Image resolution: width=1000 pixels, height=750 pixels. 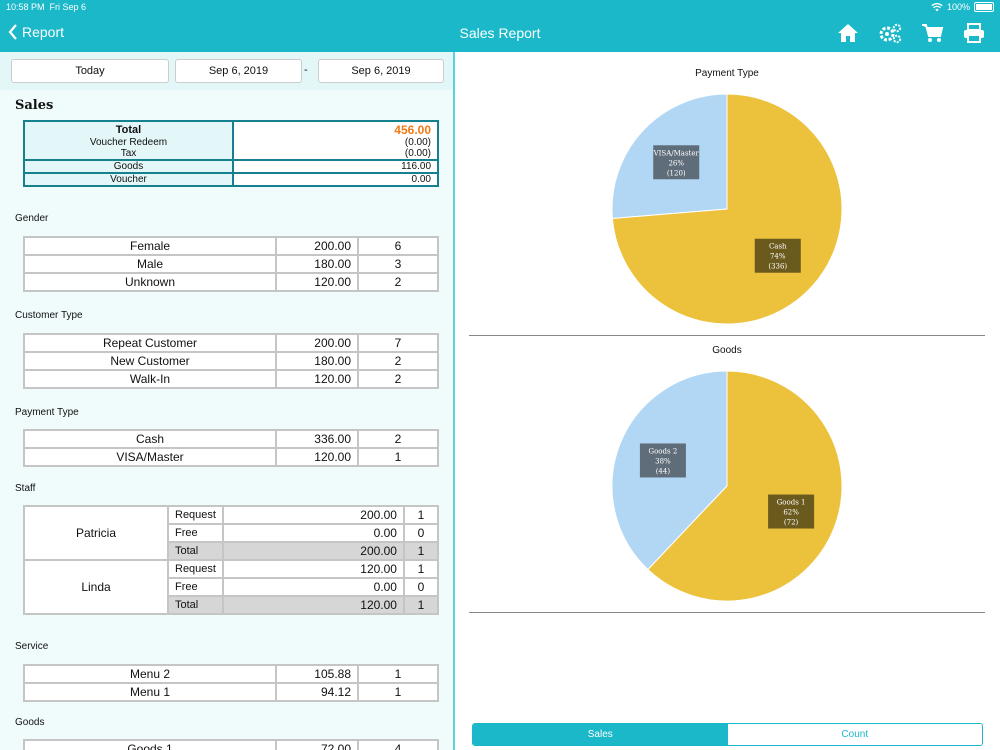 I want to click on voucher-value: 0.00, so click(x=335, y=179).